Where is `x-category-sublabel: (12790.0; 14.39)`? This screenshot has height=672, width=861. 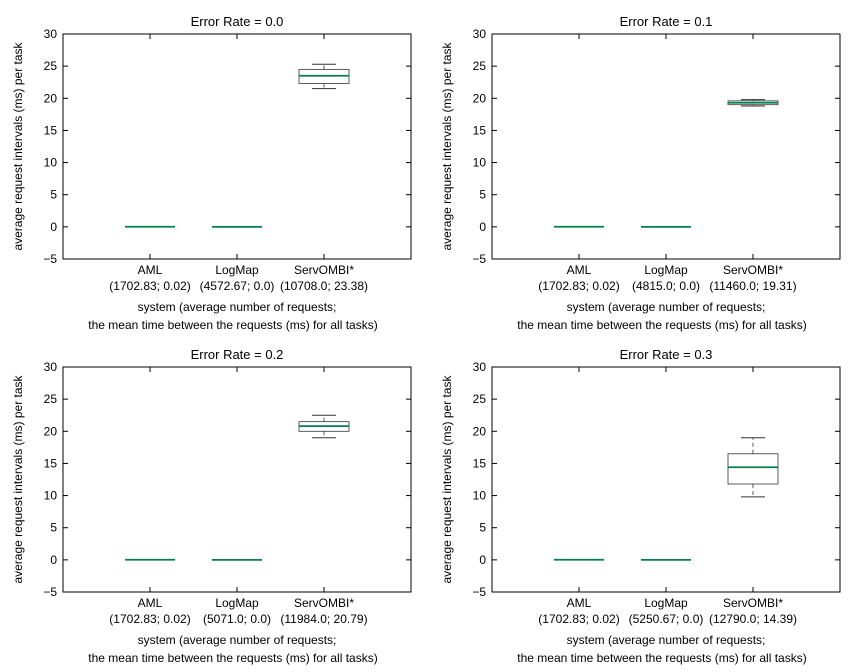 x-category-sublabel: (12790.0; 14.39) is located at coordinates (753, 619).